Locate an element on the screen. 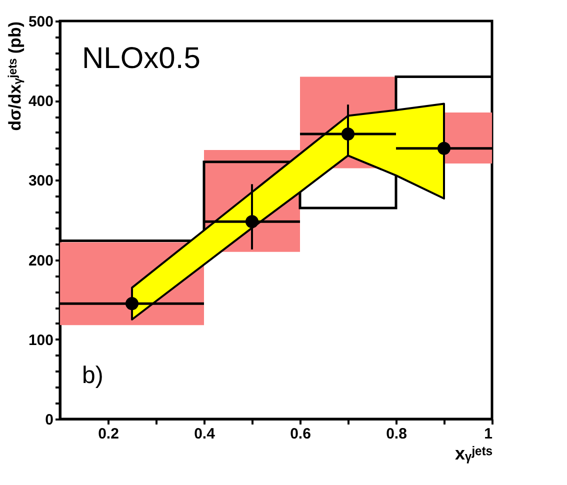 This screenshot has height=485, width=567. x-tick-label: 0.2 is located at coordinates (108, 434).